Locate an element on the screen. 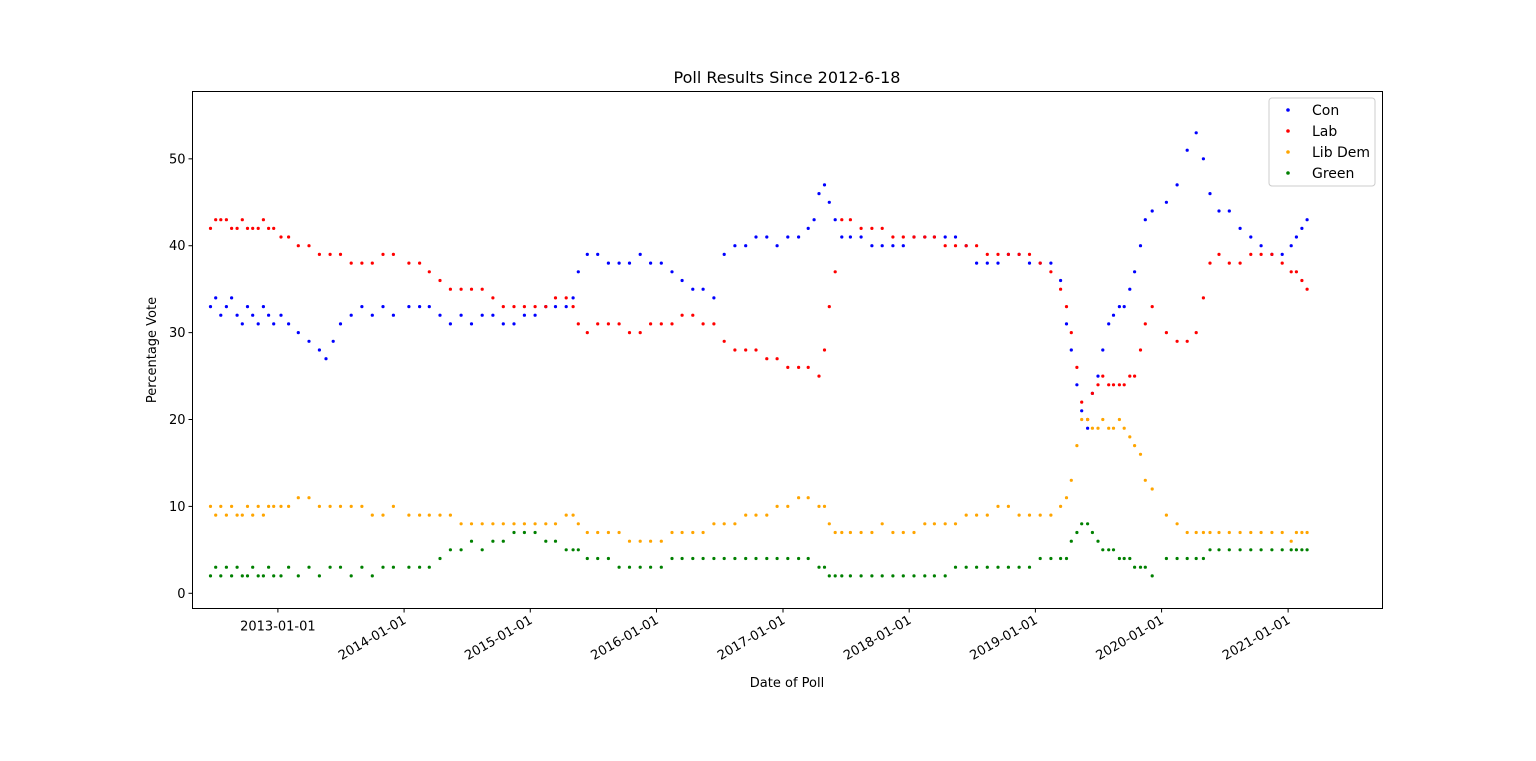 Image resolution: width=1536 pixels, height=761 pixels. legend-label-lab: Lab is located at coordinates (1324, 132).